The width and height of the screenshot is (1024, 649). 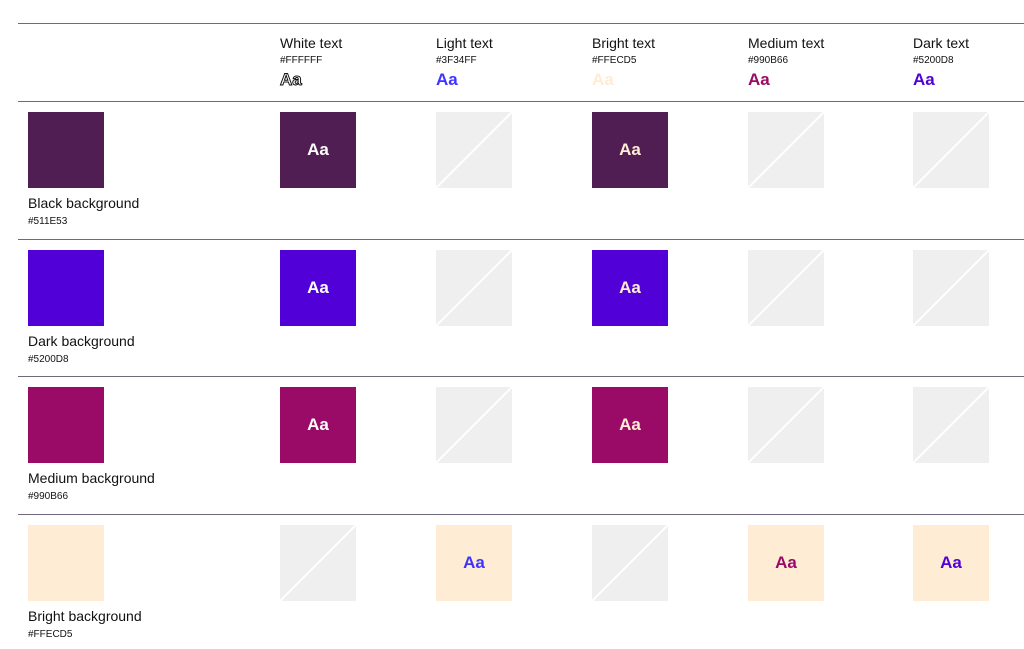 I want to click on column-header-hex: #FFFFFF, so click(x=301, y=60).